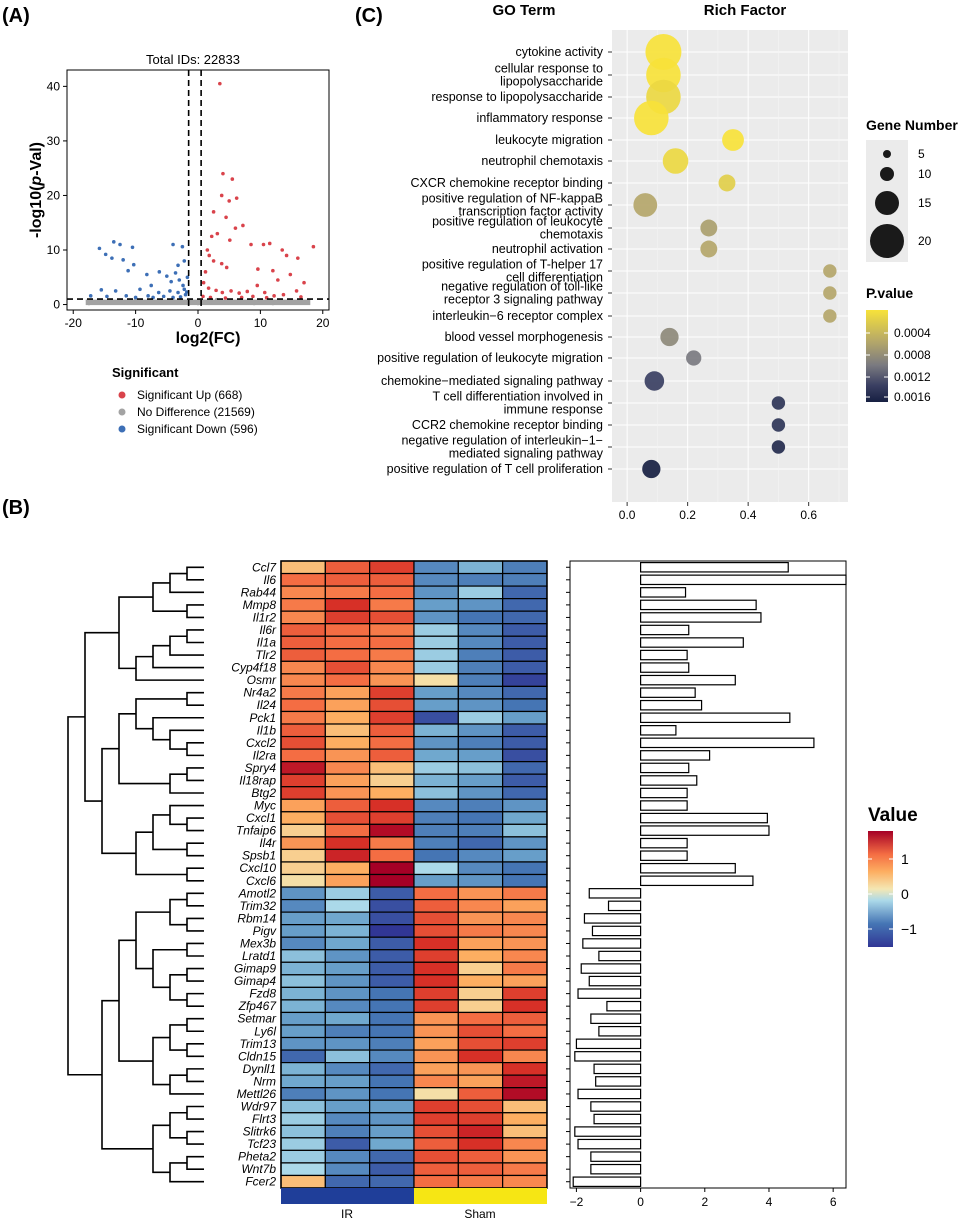  What do you see at coordinates (502, 441) in the screenshot?
I see `go-term-label-line: negative regulation of interleukin−1−` at bounding box center [502, 441].